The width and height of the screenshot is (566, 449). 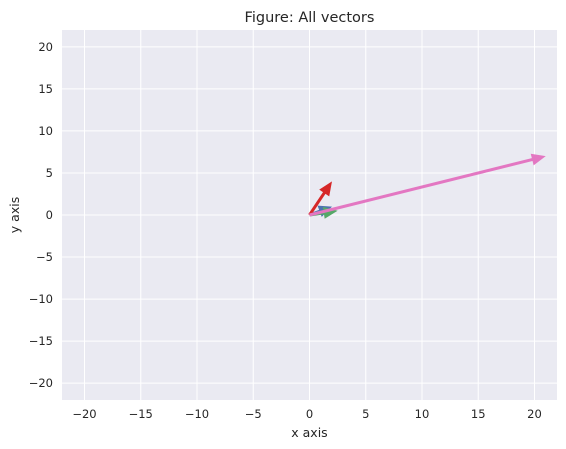 I want to click on y-tick-label: −20, so click(x=41, y=383).